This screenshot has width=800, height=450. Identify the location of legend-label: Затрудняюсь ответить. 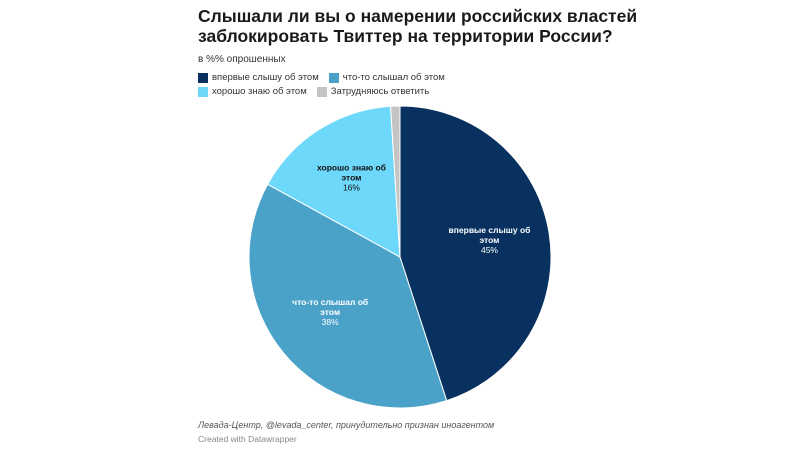
(380, 91).